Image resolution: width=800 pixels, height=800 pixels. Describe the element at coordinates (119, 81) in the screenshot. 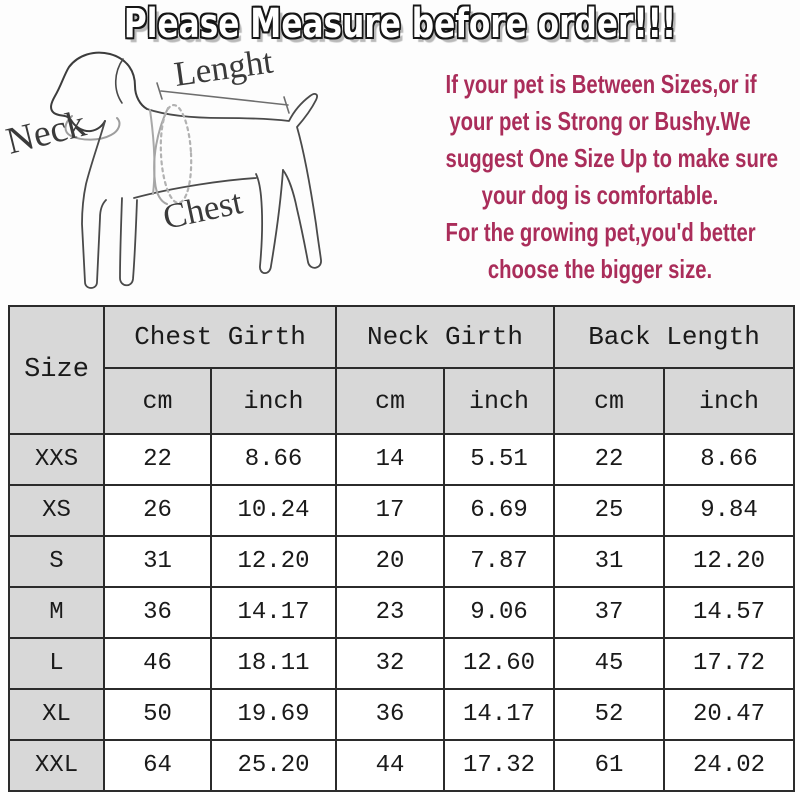

I see `dog-ear-line` at that location.